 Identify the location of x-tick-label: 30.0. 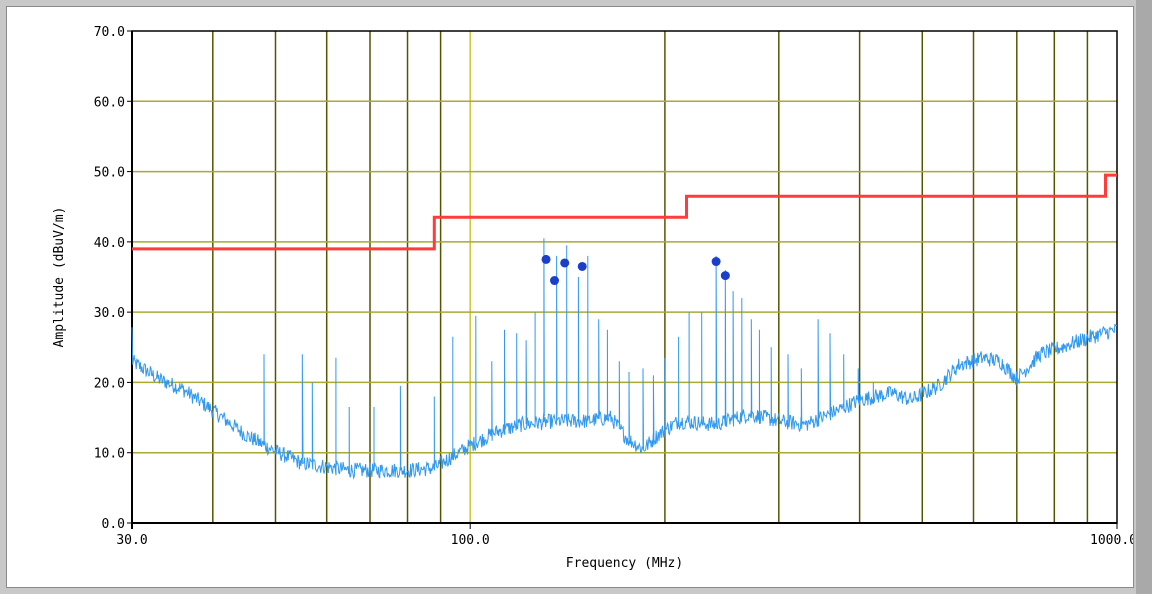
(131, 540).